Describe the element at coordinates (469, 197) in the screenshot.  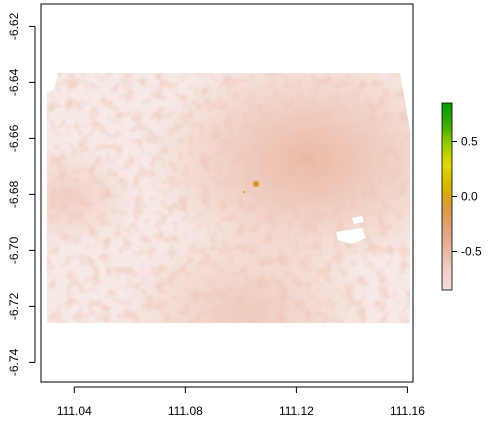
I see `legend-tick-label: 0.0` at that location.